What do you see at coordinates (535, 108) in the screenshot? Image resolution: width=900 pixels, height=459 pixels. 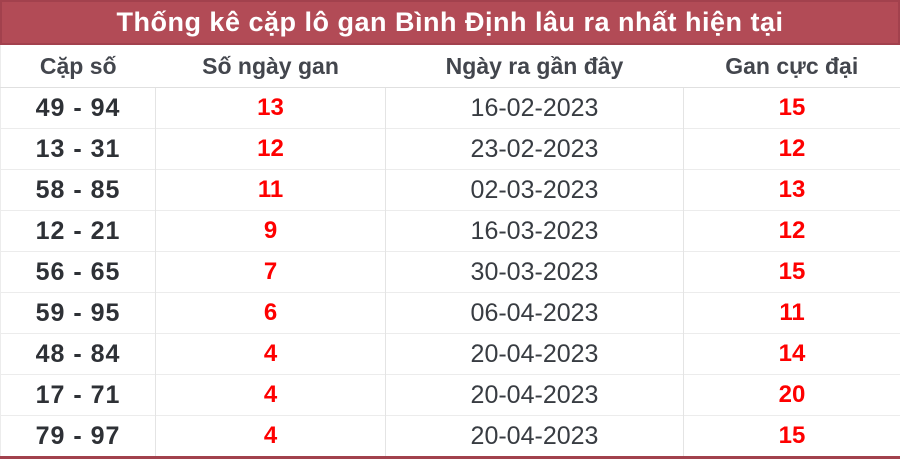 I see `last-date-cell: 16-02-2023` at bounding box center [535, 108].